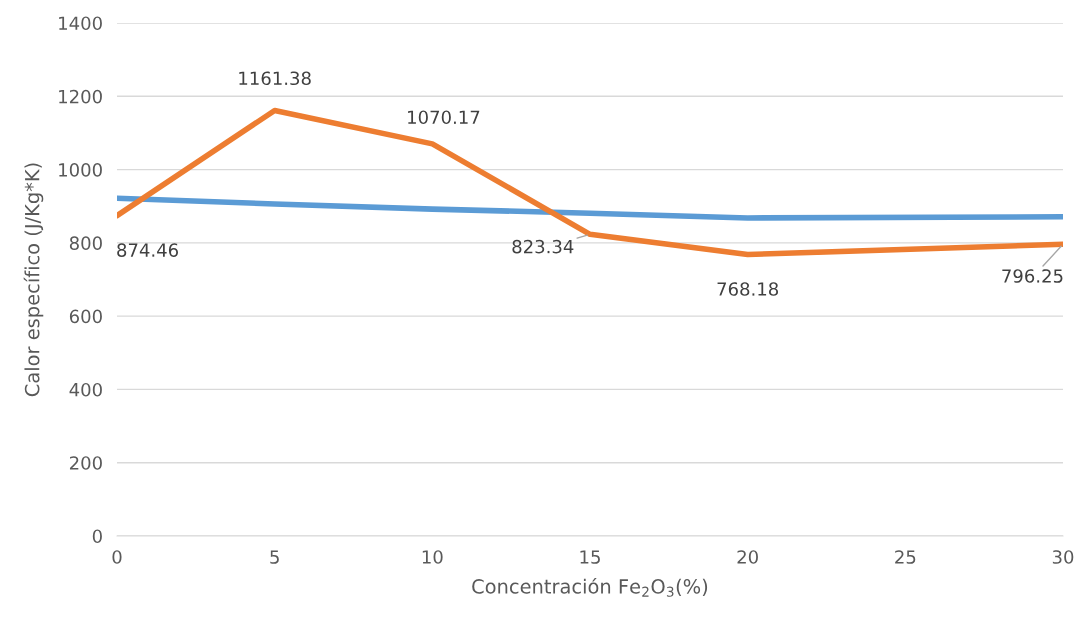 Image resolution: width=1080 pixels, height=621 pixels. What do you see at coordinates (747, 557) in the screenshot?
I see `x-tick-label: 20` at bounding box center [747, 557].